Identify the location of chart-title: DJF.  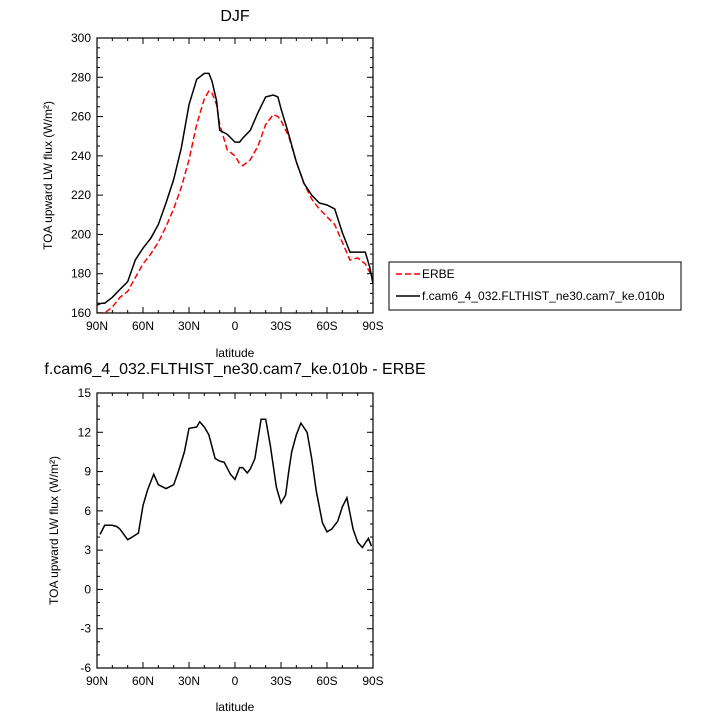
(235, 16).